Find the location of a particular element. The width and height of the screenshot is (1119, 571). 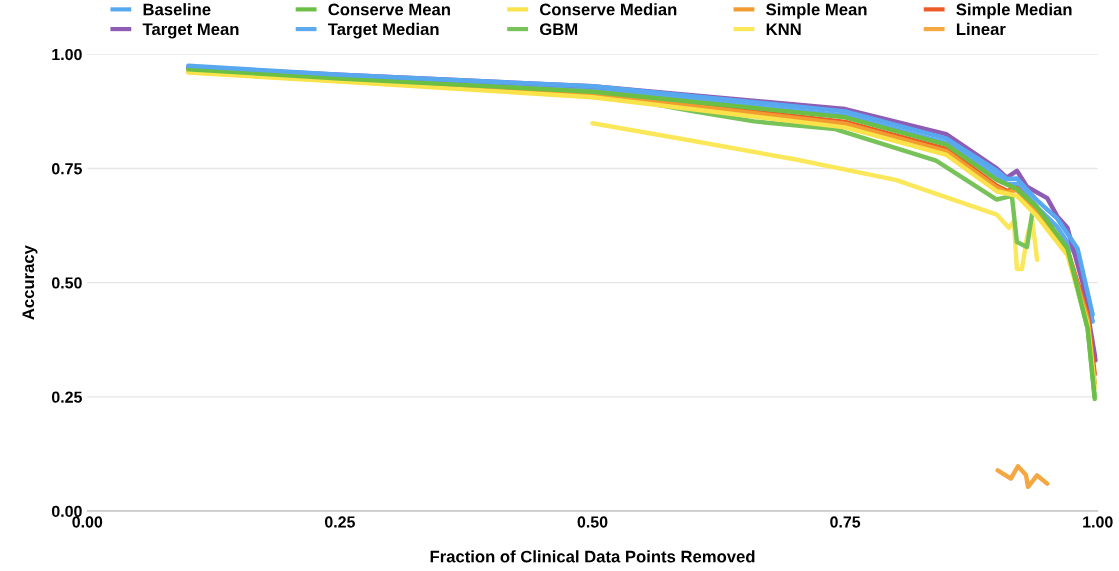

y-tick-label: 0.50 is located at coordinates (66, 283).